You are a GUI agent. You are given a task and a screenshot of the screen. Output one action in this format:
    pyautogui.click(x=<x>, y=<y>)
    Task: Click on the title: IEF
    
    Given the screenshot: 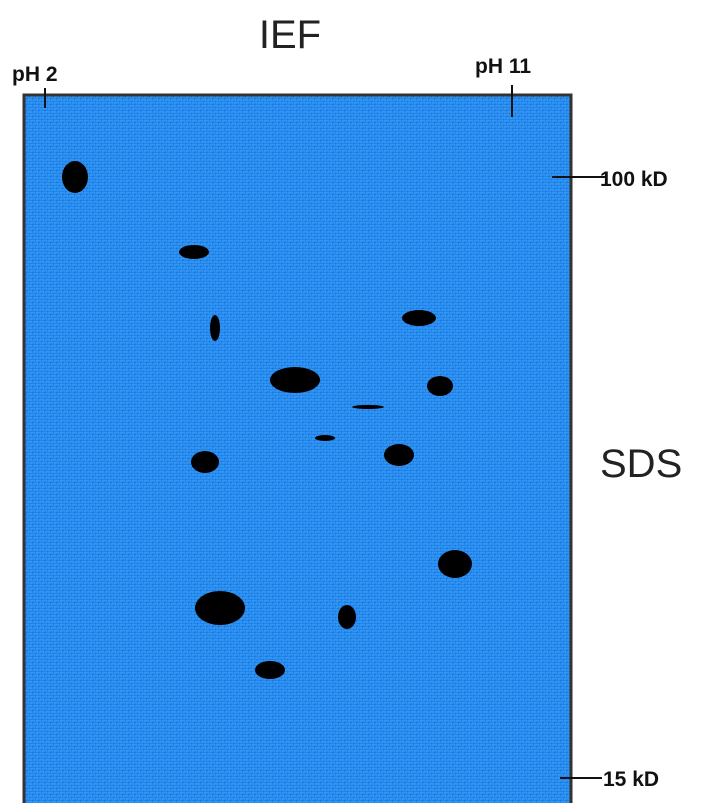 What is the action you would take?
    pyautogui.click(x=290, y=35)
    